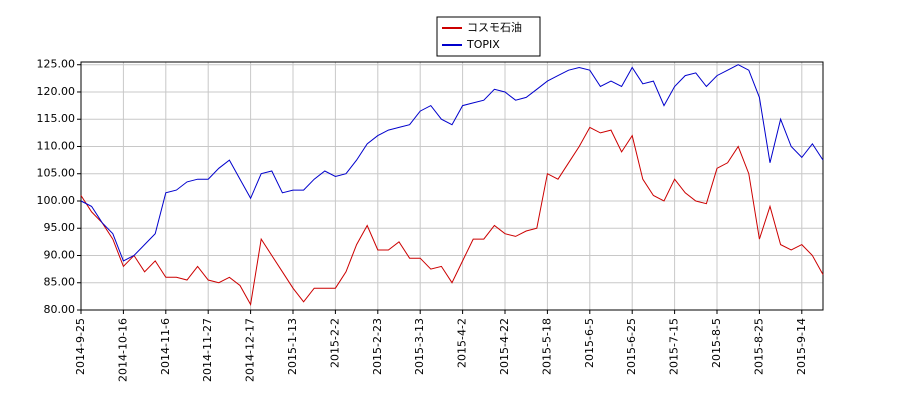 The width and height of the screenshot is (900, 400). What do you see at coordinates (504, 346) in the screenshot?
I see `x-tick-label: 2015-4-22` at bounding box center [504, 346].